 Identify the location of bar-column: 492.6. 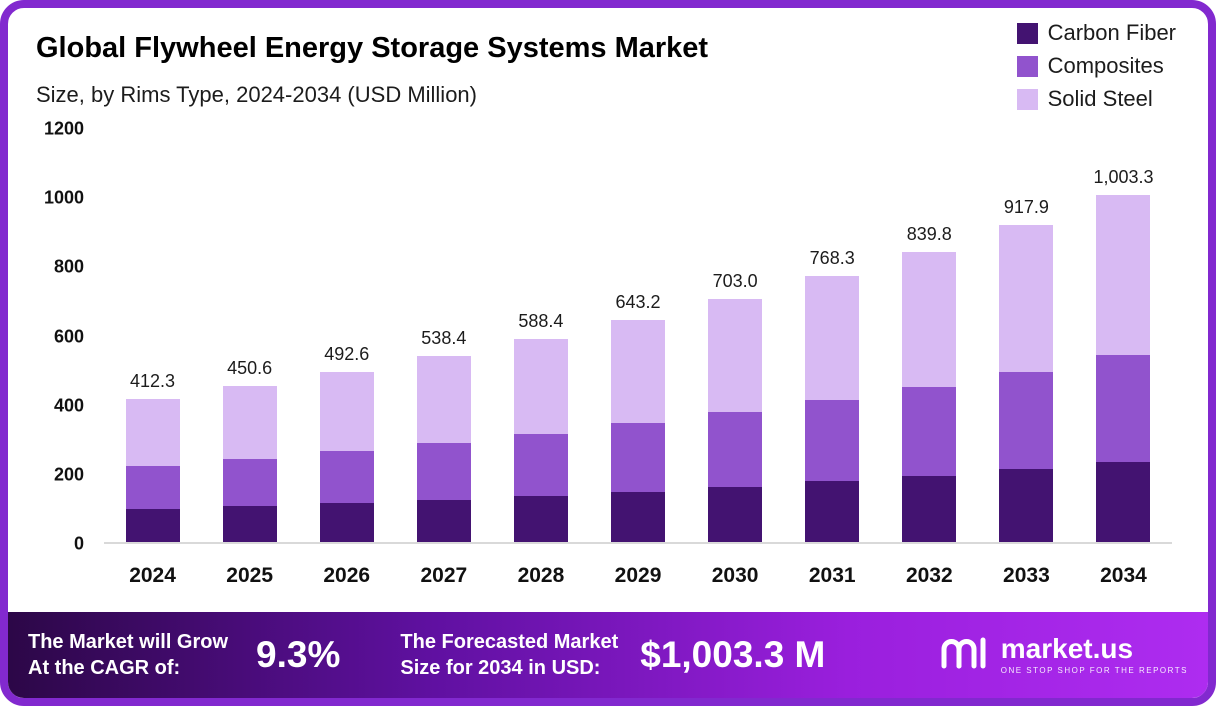
(346, 335).